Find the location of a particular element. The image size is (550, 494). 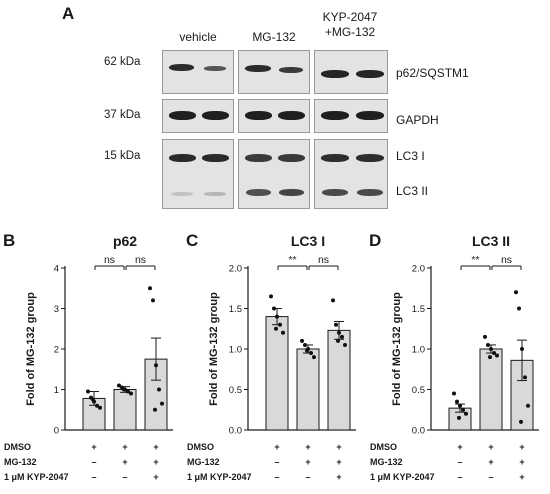

y-tick-label: 1.5 is located at coordinates (235, 309).